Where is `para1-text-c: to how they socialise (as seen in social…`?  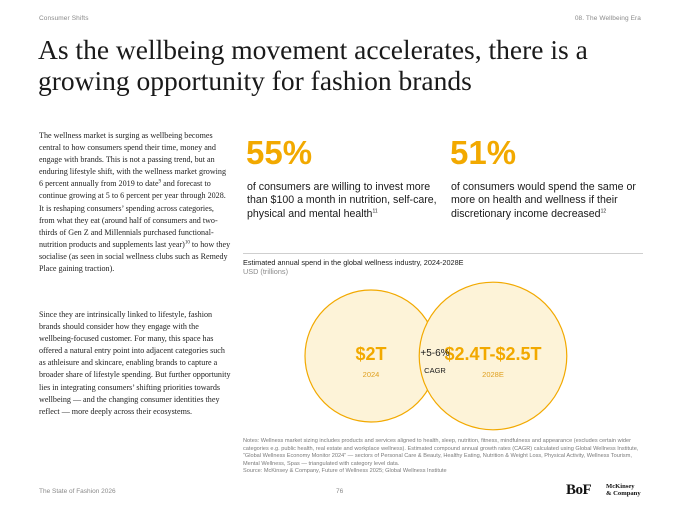 para1-text-c: to how they socialise (as seen in social… is located at coordinates (135, 256).